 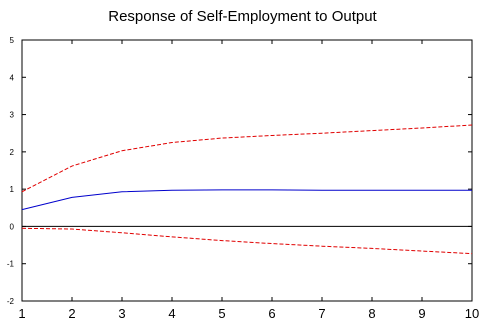 What do you see at coordinates (21, 313) in the screenshot?
I see `x-tick-label: 1` at bounding box center [21, 313].